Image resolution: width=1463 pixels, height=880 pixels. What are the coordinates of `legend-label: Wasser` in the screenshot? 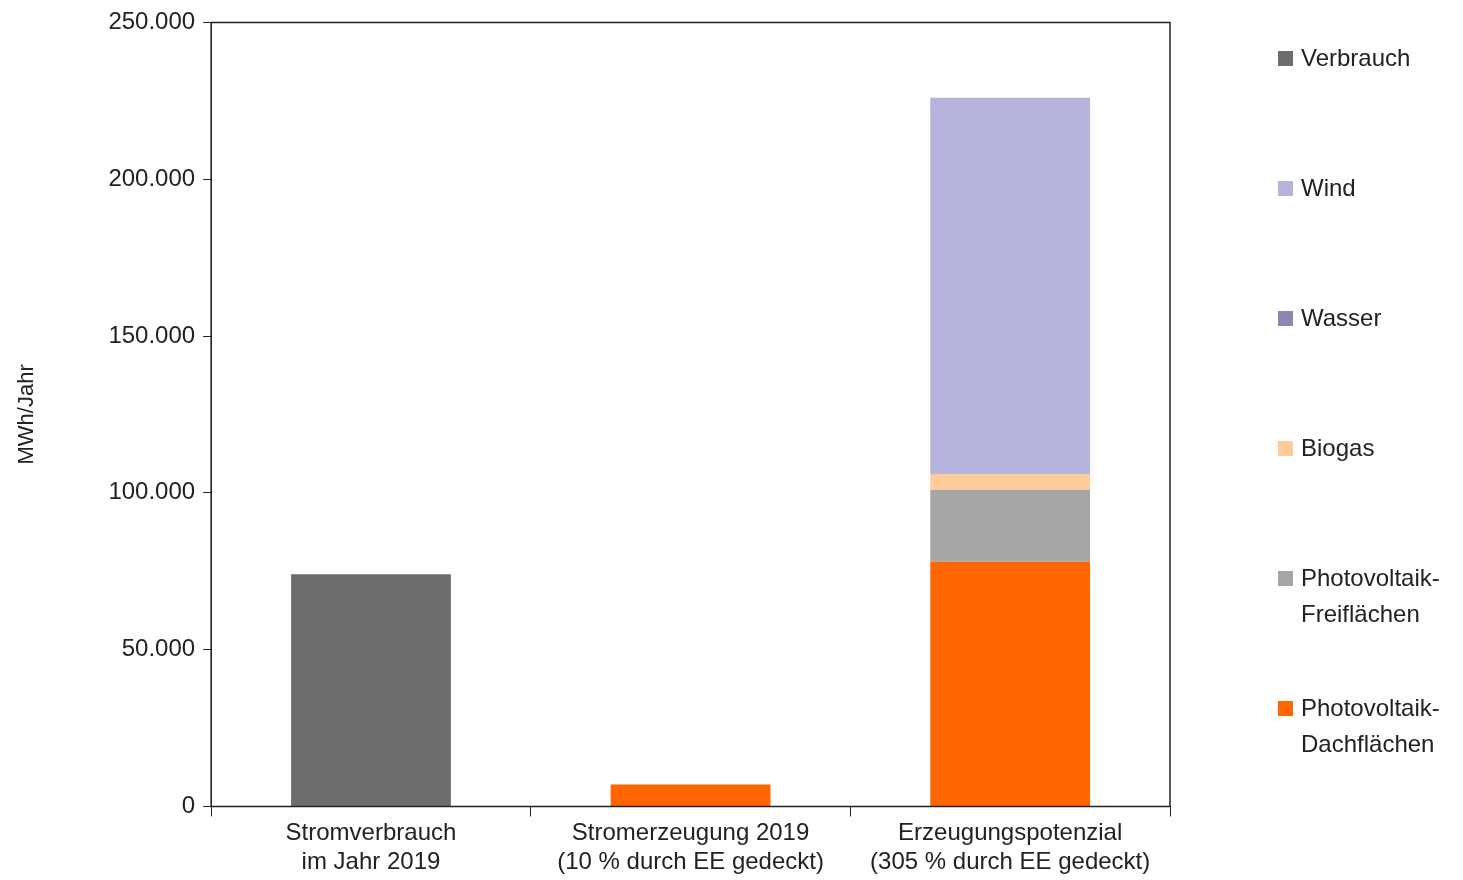 It's located at (1342, 318).